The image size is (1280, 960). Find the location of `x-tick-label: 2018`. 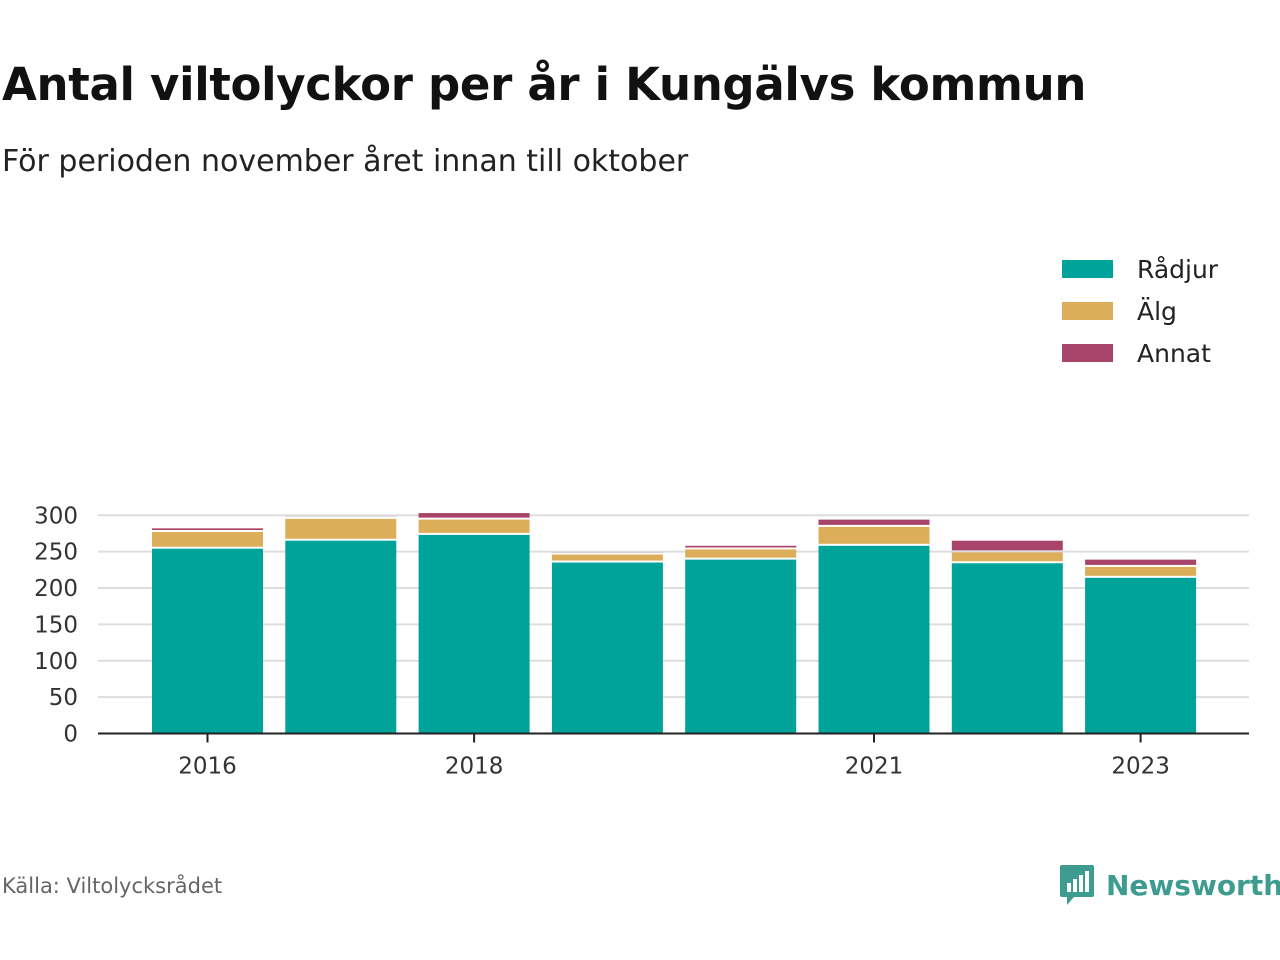

x-tick-label: 2018 is located at coordinates (474, 767).